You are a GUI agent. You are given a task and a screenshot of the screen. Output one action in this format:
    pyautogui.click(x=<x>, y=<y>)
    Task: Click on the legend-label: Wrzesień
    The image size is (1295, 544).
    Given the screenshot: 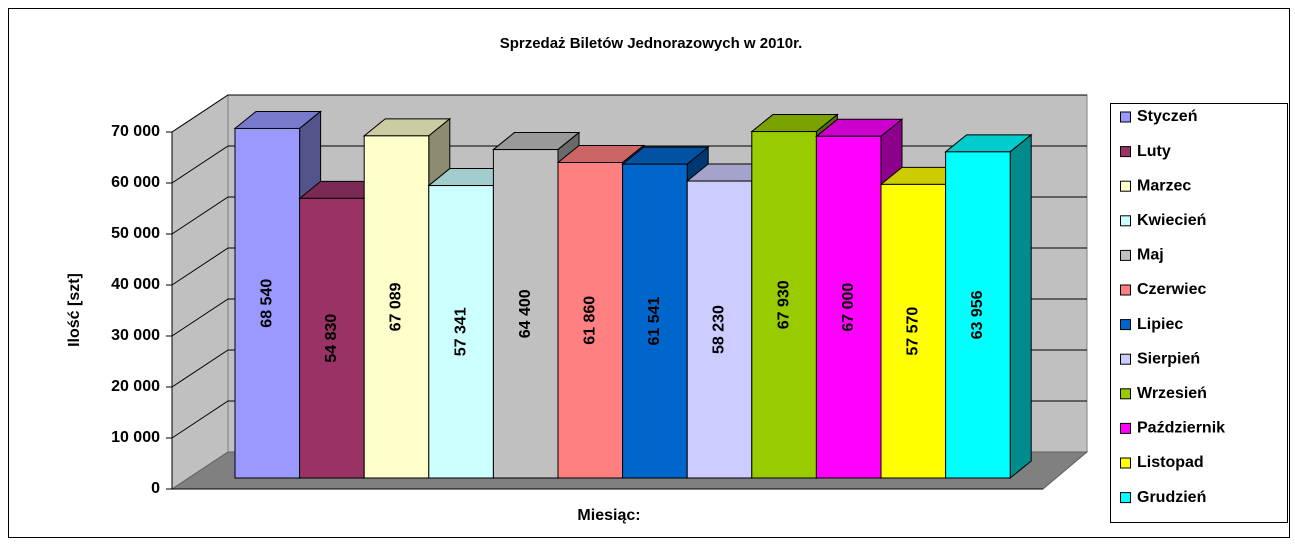 What is the action you would take?
    pyautogui.click(x=1172, y=393)
    